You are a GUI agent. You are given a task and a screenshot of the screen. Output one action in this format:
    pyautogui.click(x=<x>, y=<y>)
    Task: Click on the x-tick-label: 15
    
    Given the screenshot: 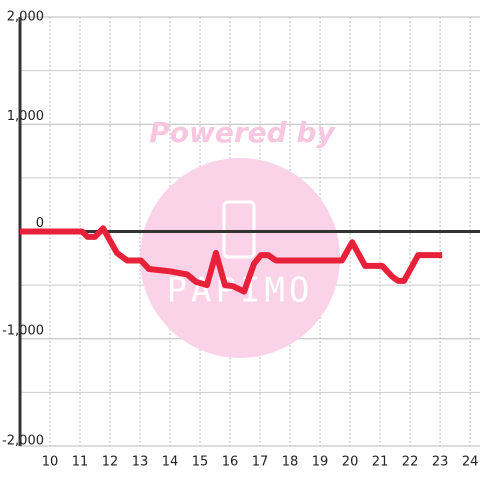 What is the action you would take?
    pyautogui.click(x=200, y=462)
    